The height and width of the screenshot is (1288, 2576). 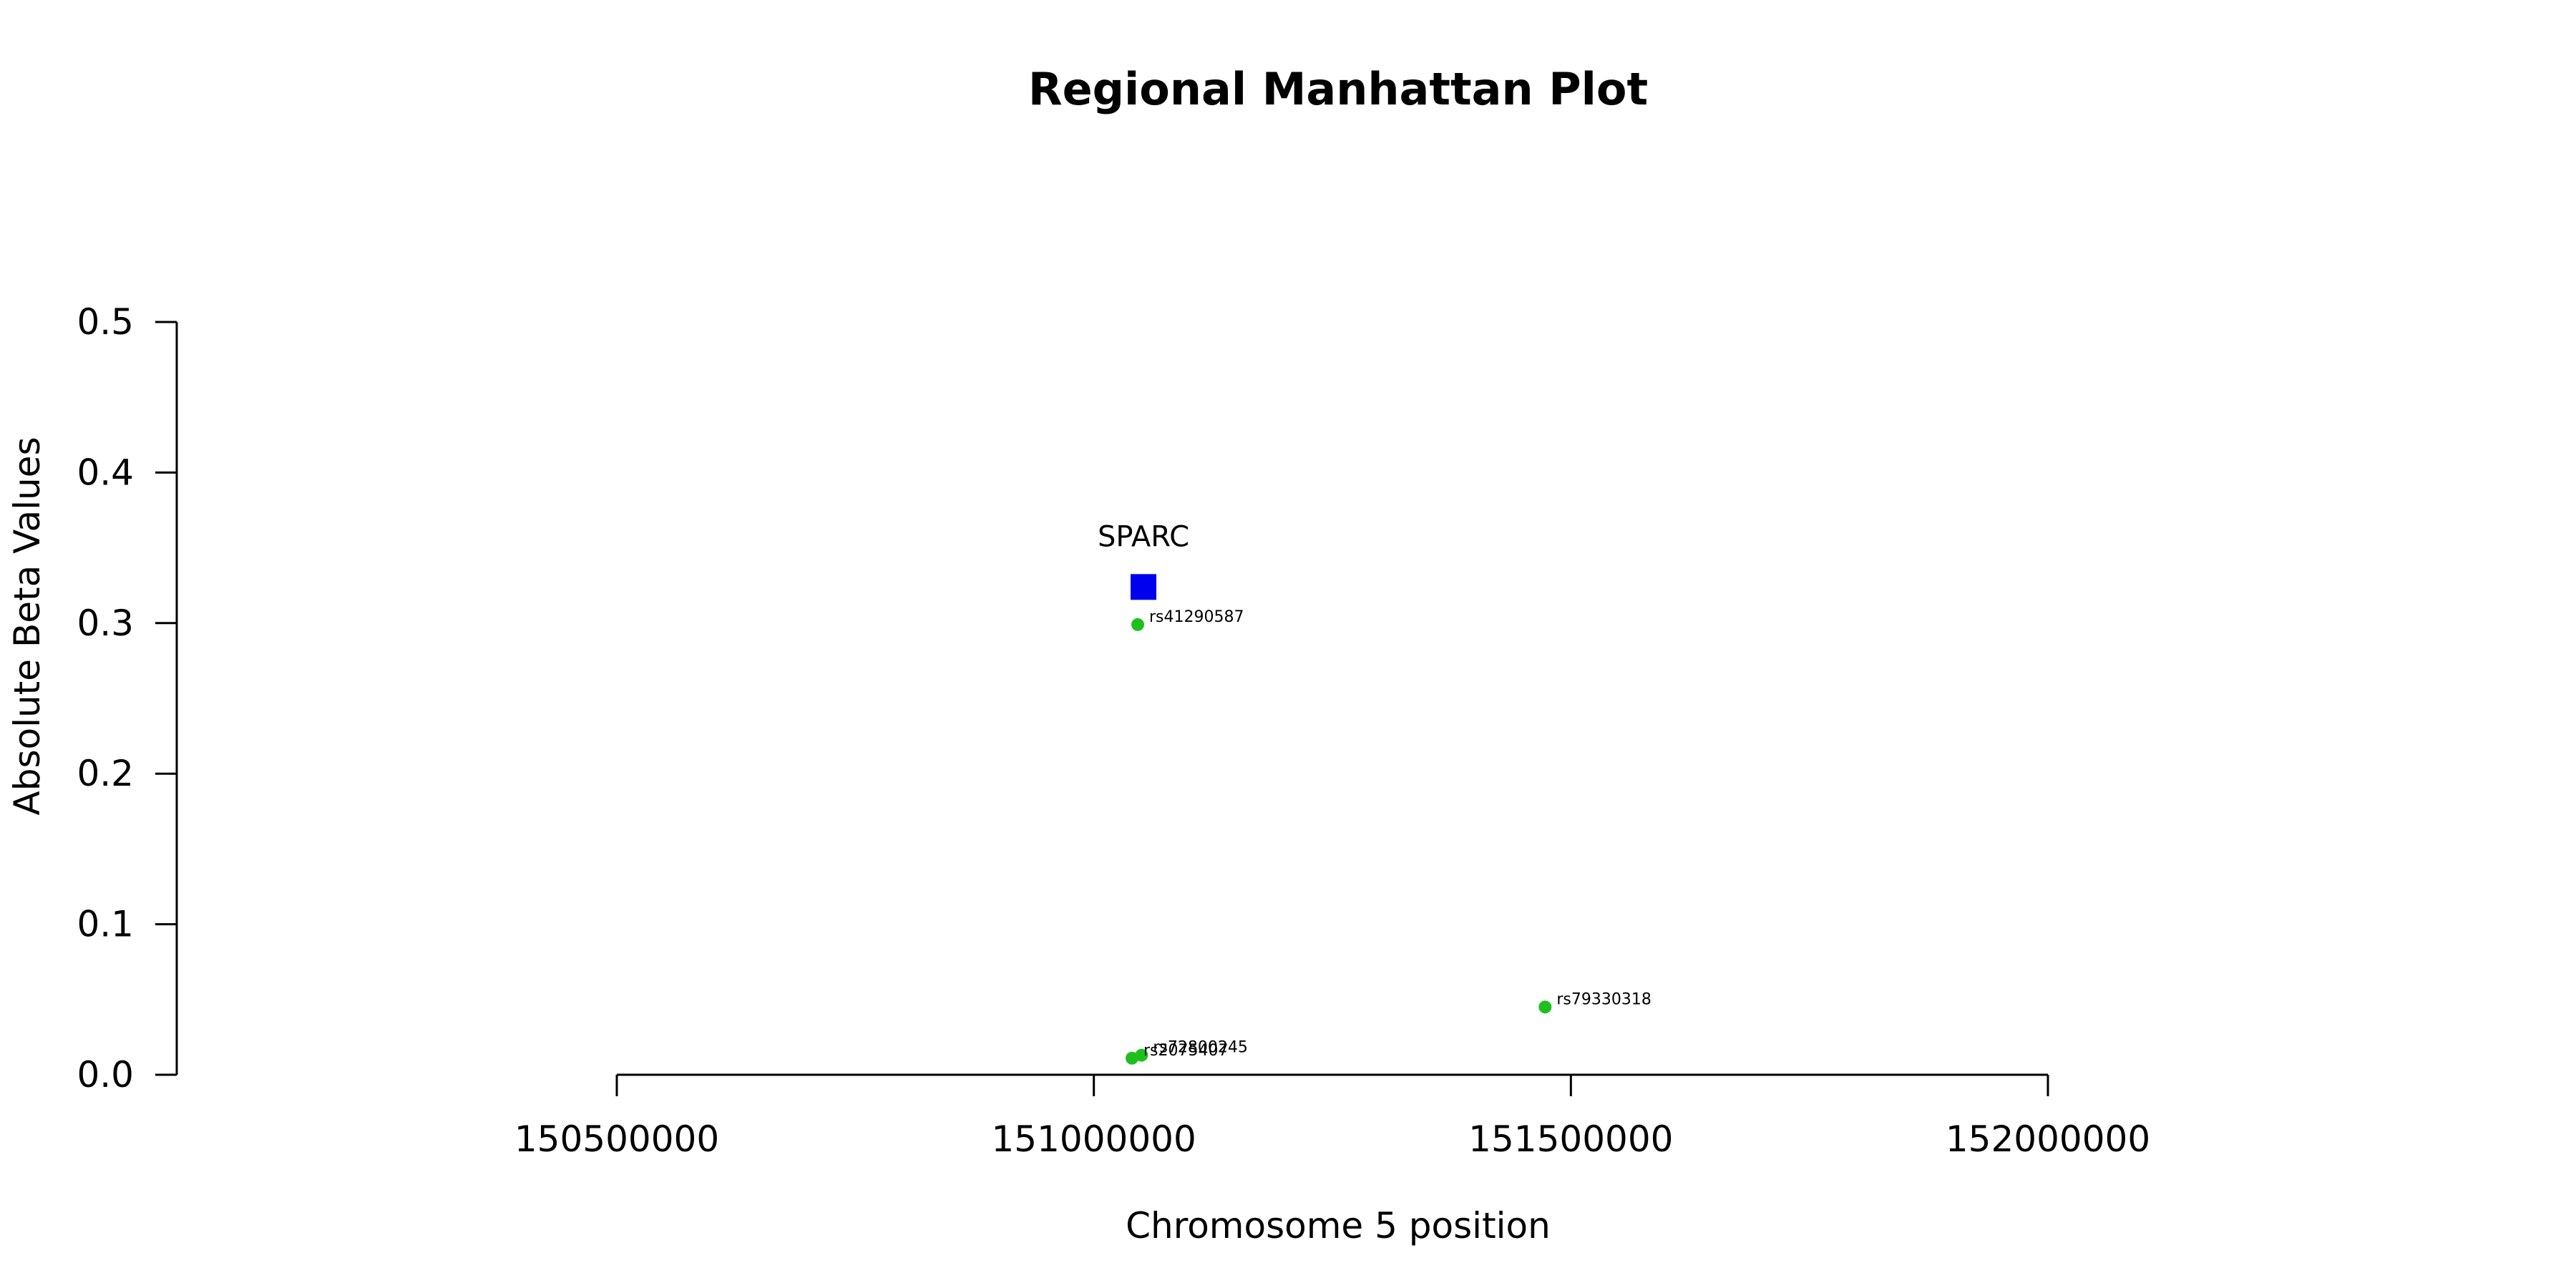 What do you see at coordinates (1186, 1051) in the screenshot?
I see `snp-label: rs2075407` at bounding box center [1186, 1051].